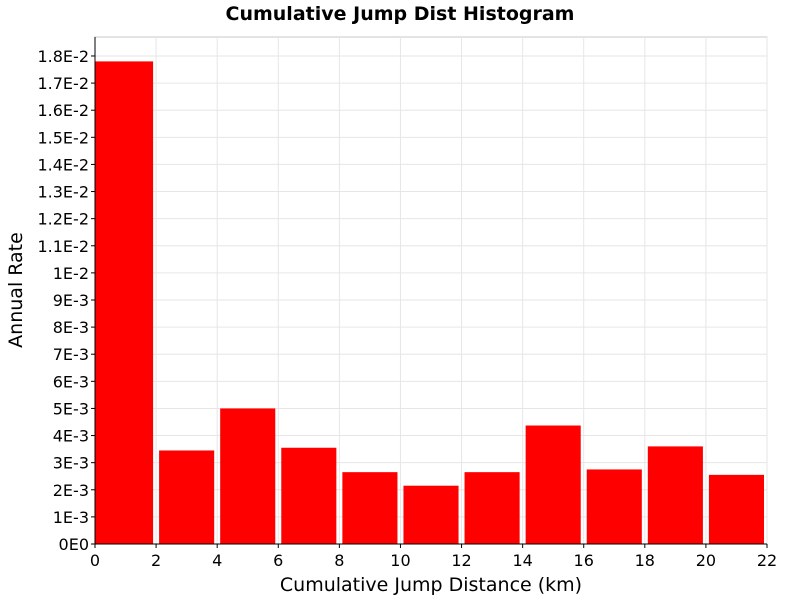 Image resolution: width=800 pixels, height=600 pixels. Describe the element at coordinates (63, 83) in the screenshot. I see `y-tick-label: 1.7E-2` at that location.